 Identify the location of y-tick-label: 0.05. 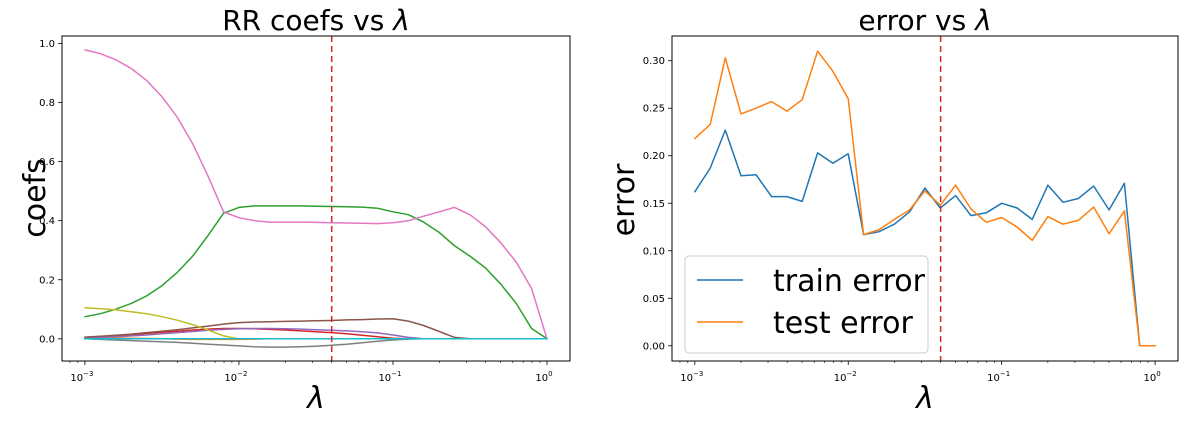
(654, 299).